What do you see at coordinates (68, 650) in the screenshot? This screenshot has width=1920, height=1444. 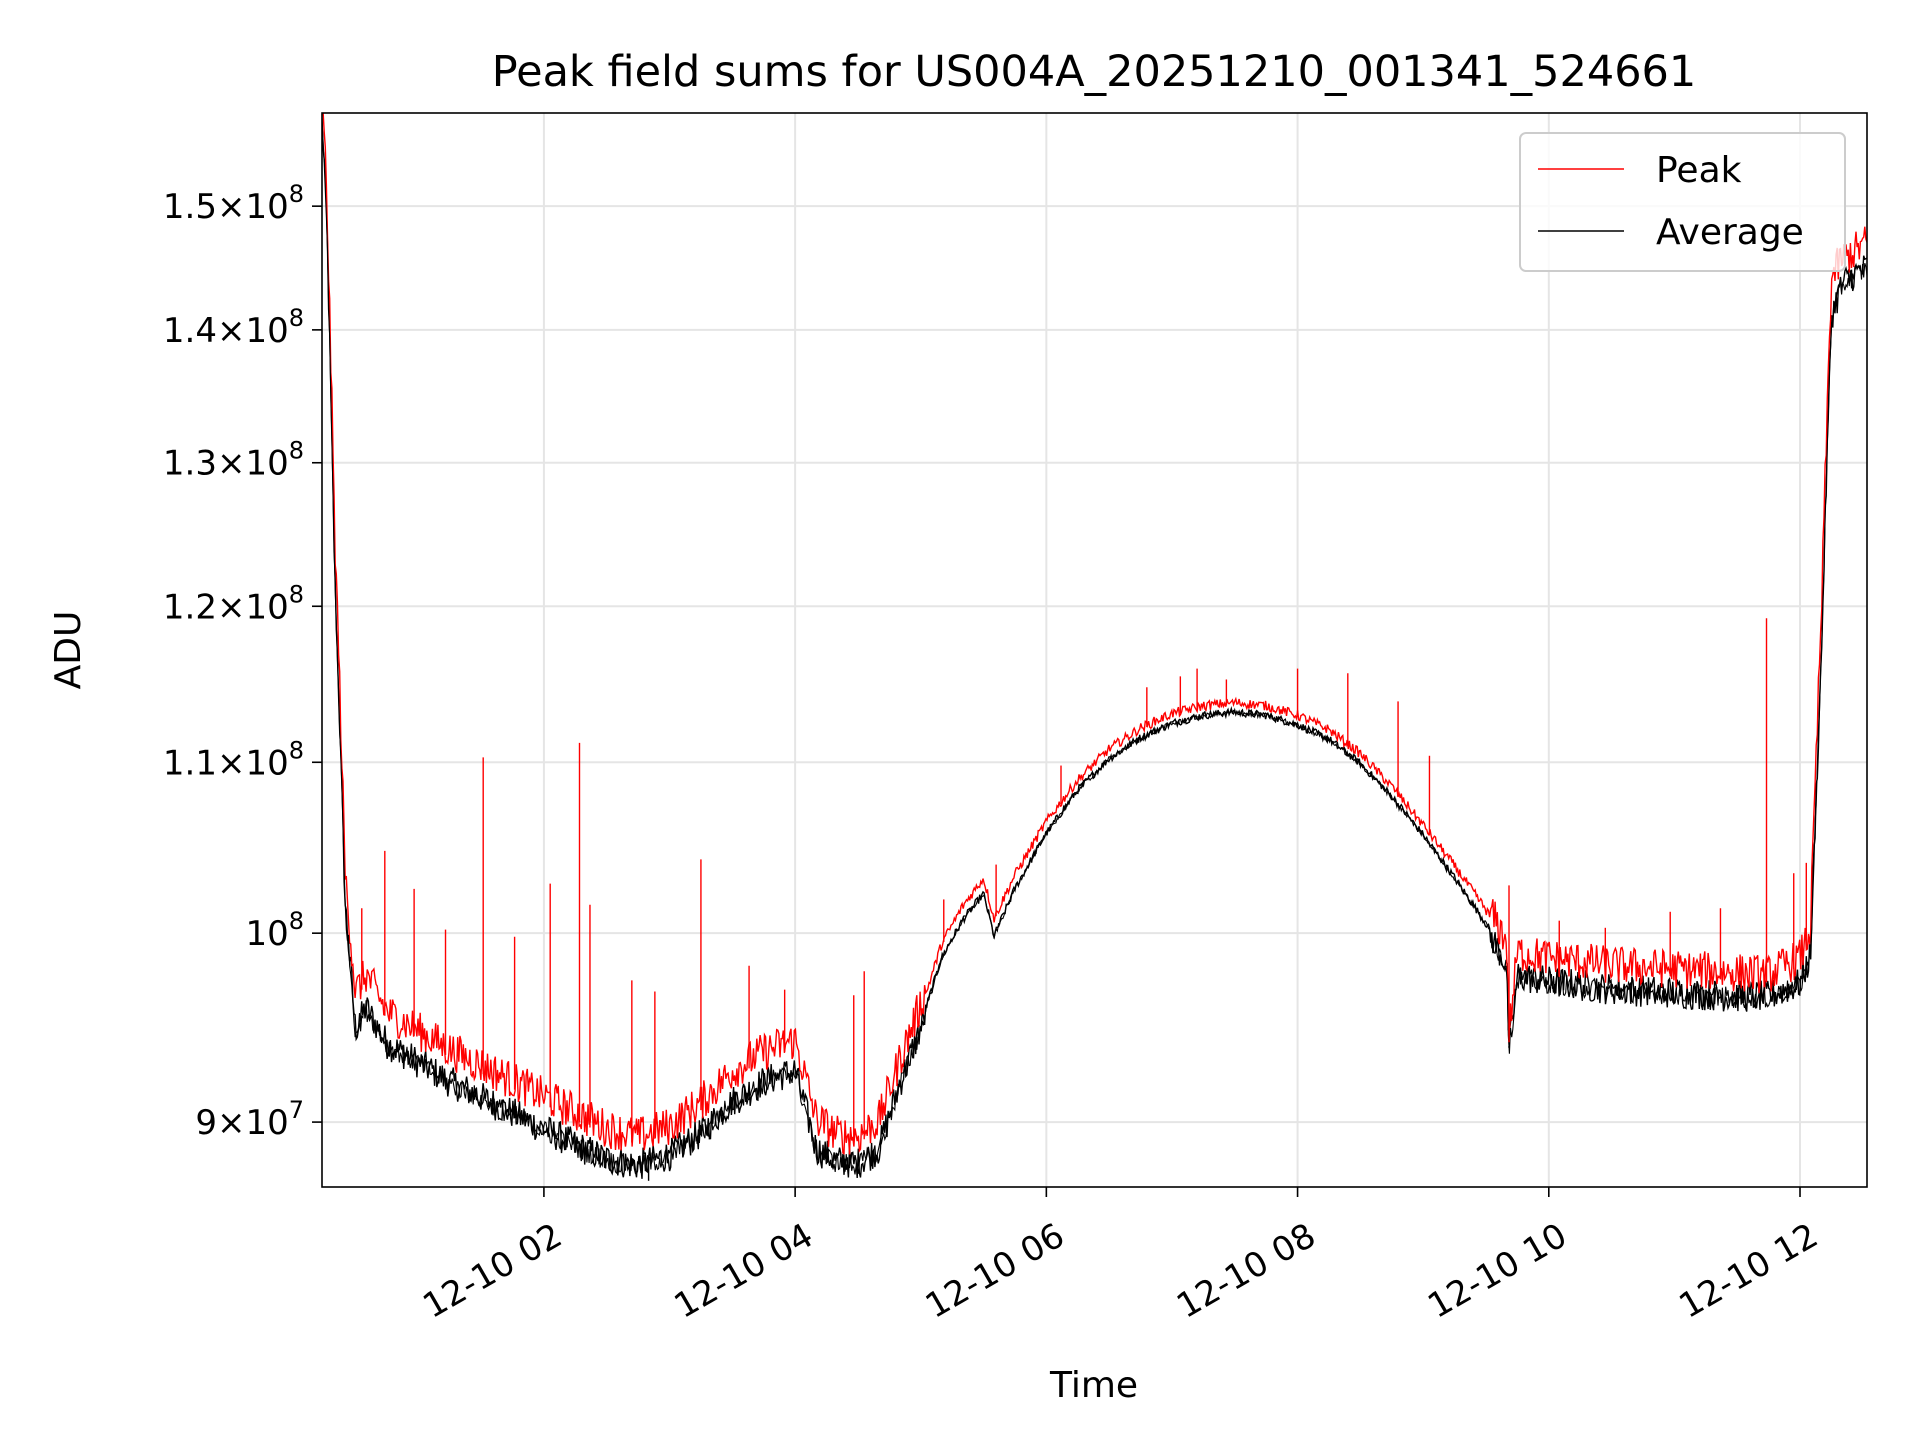 I see `y-axis-label: ADU` at bounding box center [68, 650].